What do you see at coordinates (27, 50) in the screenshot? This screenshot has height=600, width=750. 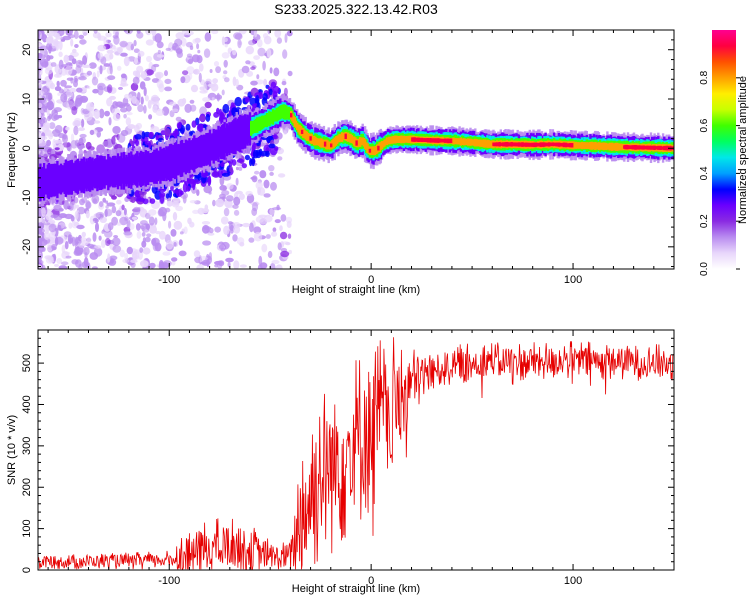 I see `spectrogram-y-tick-label: 20` at bounding box center [27, 50].